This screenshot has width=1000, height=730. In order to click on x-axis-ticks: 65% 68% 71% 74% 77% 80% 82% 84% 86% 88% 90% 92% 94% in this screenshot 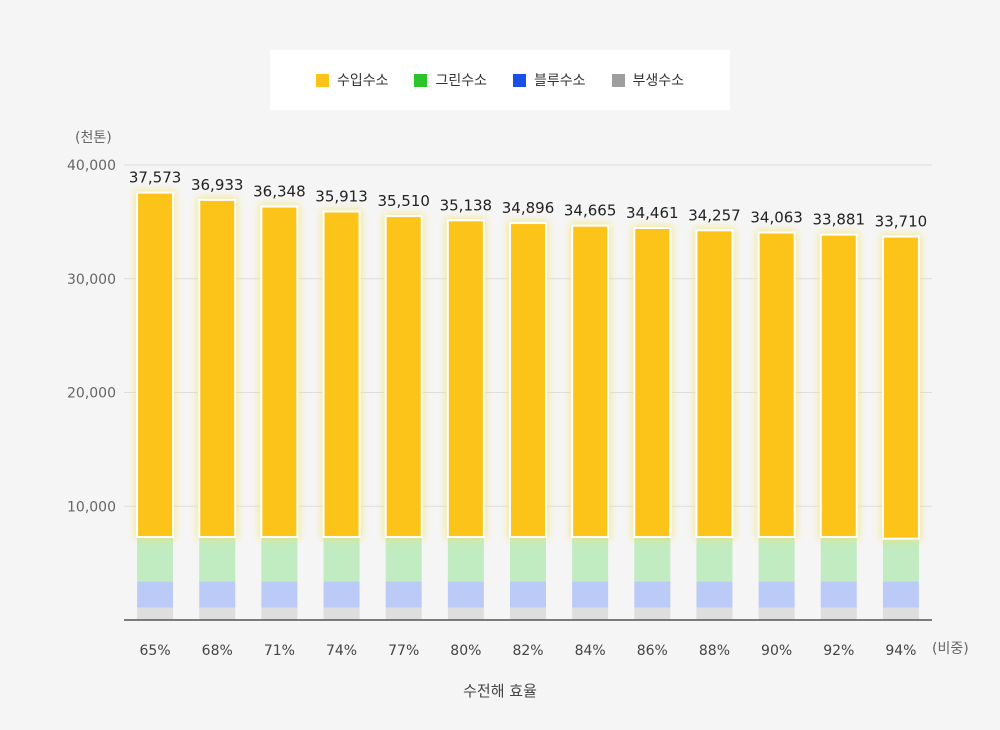, I will do `click(528, 651)`.